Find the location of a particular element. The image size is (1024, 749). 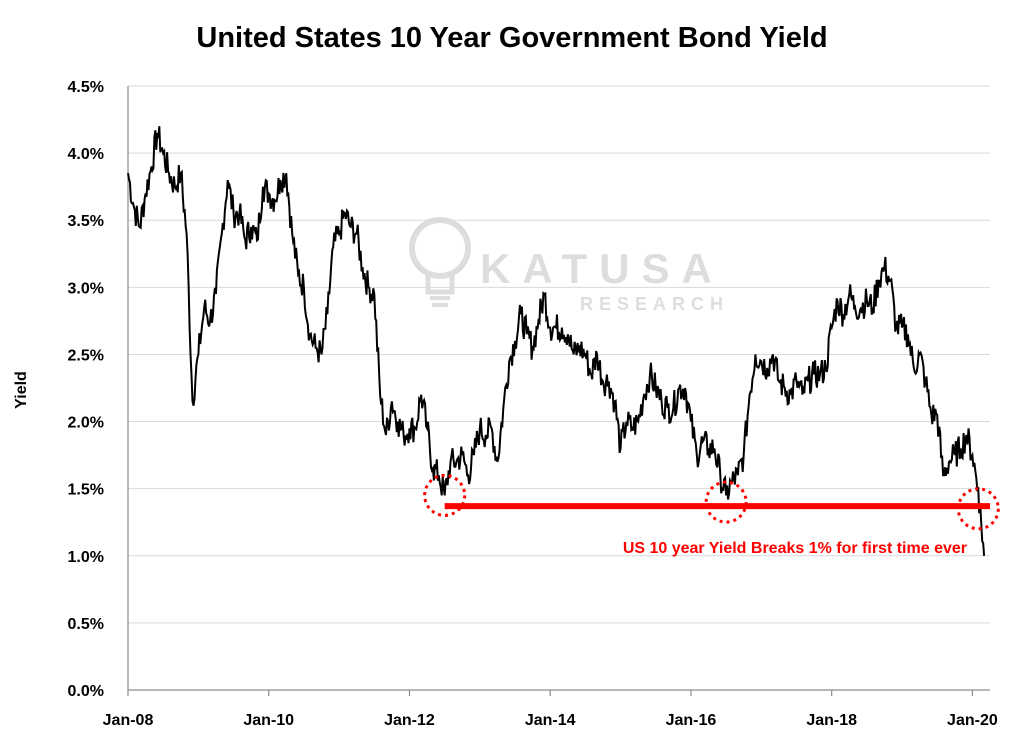

y-tick-label: 2.5% is located at coordinates (86, 355).